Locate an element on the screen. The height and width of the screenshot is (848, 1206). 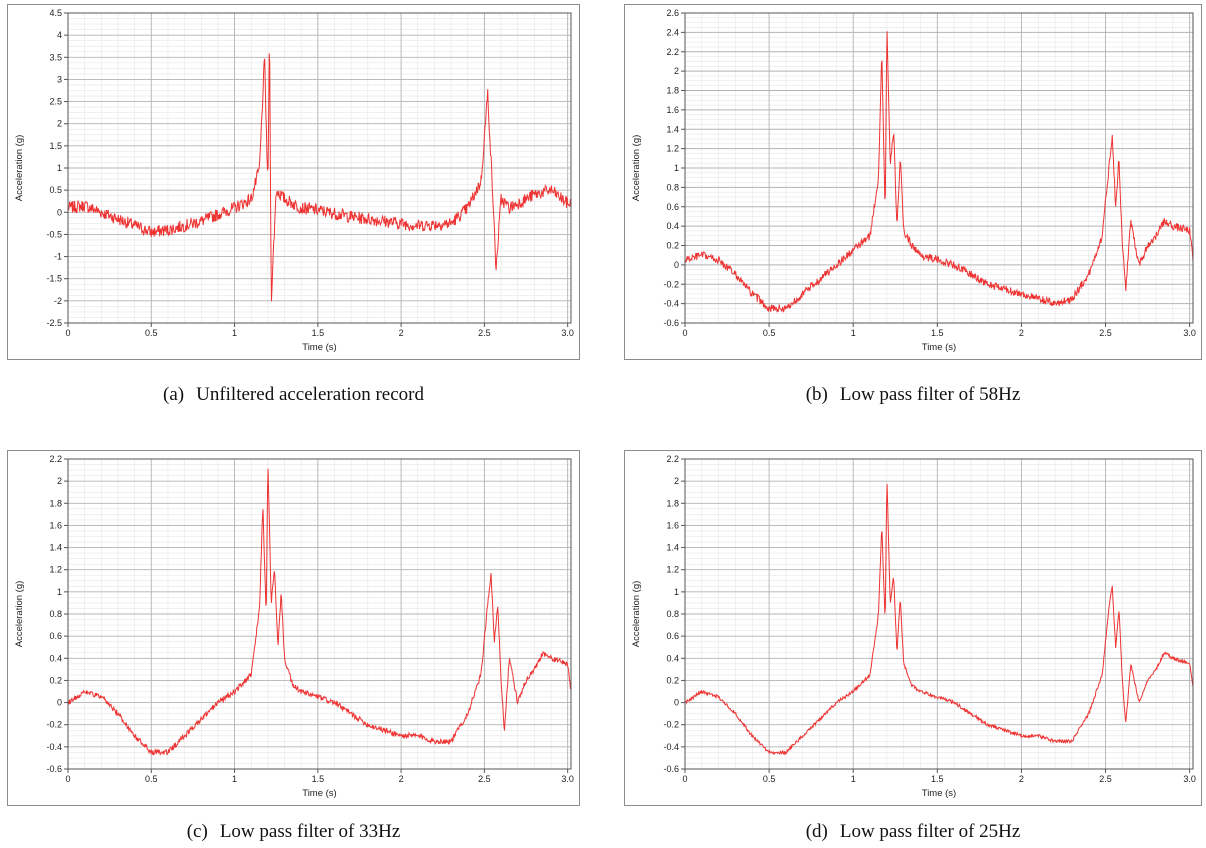
y-tick-label: 0.5 is located at coordinates (55, 190).